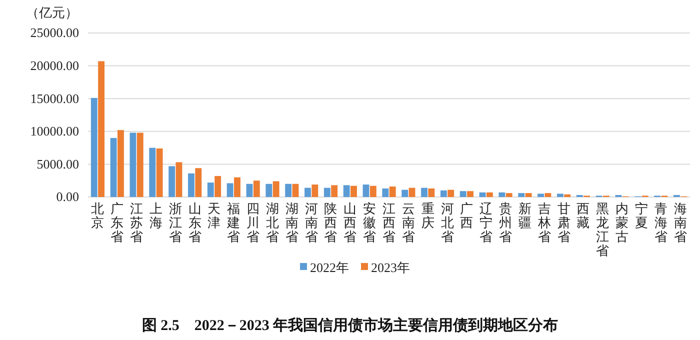 The image size is (700, 340). What do you see at coordinates (350, 325) in the screenshot?
I see `text: 图 2.5 2022－2023 年我国信用债市场主要信用债到期地区分布` at bounding box center [350, 325].